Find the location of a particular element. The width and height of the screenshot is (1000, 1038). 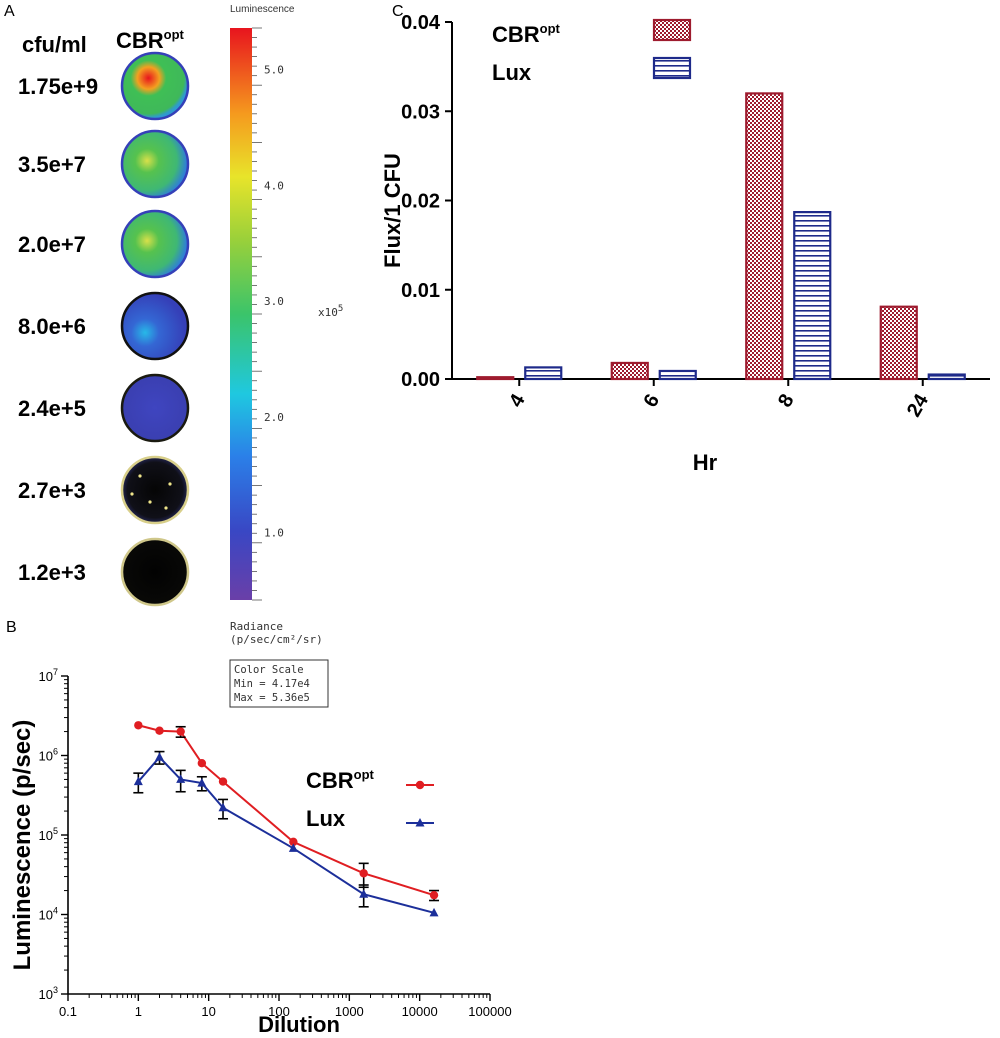

color-scale-box: Color Scale Min = 4.17e4 Max = 5.36e5 is located at coordinates (279, 683).